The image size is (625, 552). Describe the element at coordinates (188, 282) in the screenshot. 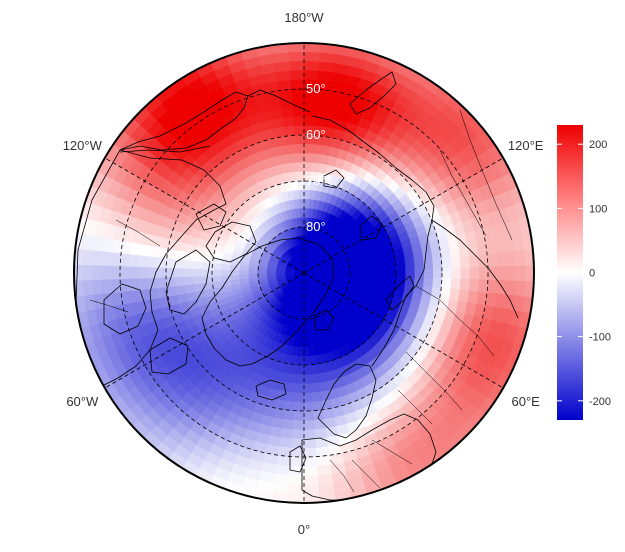

I see `baffin-island-coast` at that location.